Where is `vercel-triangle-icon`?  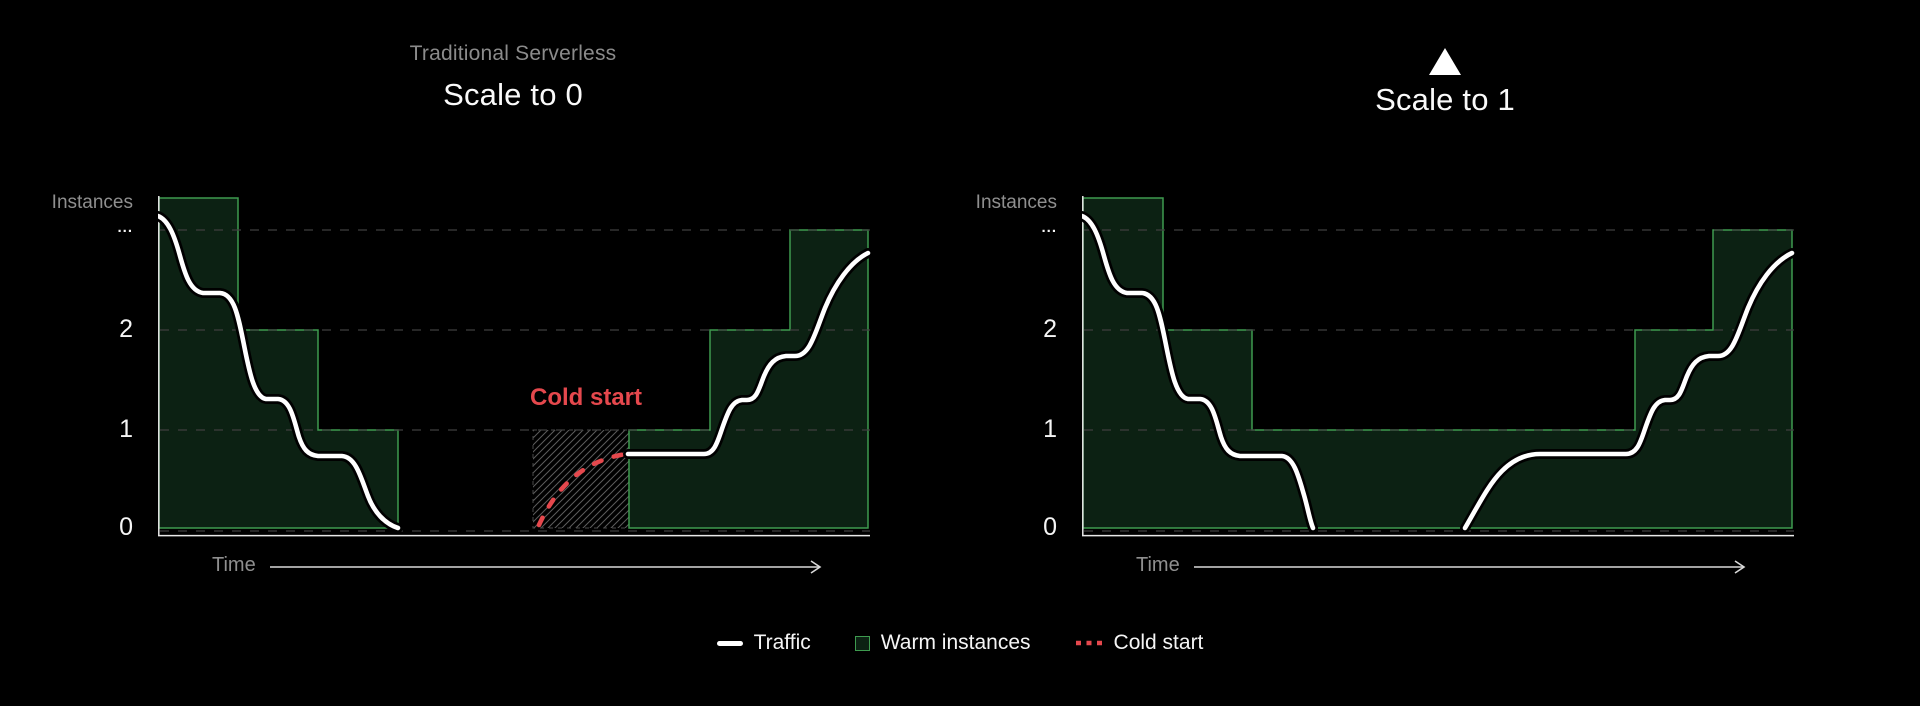 vercel-triangle-icon is located at coordinates (1445, 61).